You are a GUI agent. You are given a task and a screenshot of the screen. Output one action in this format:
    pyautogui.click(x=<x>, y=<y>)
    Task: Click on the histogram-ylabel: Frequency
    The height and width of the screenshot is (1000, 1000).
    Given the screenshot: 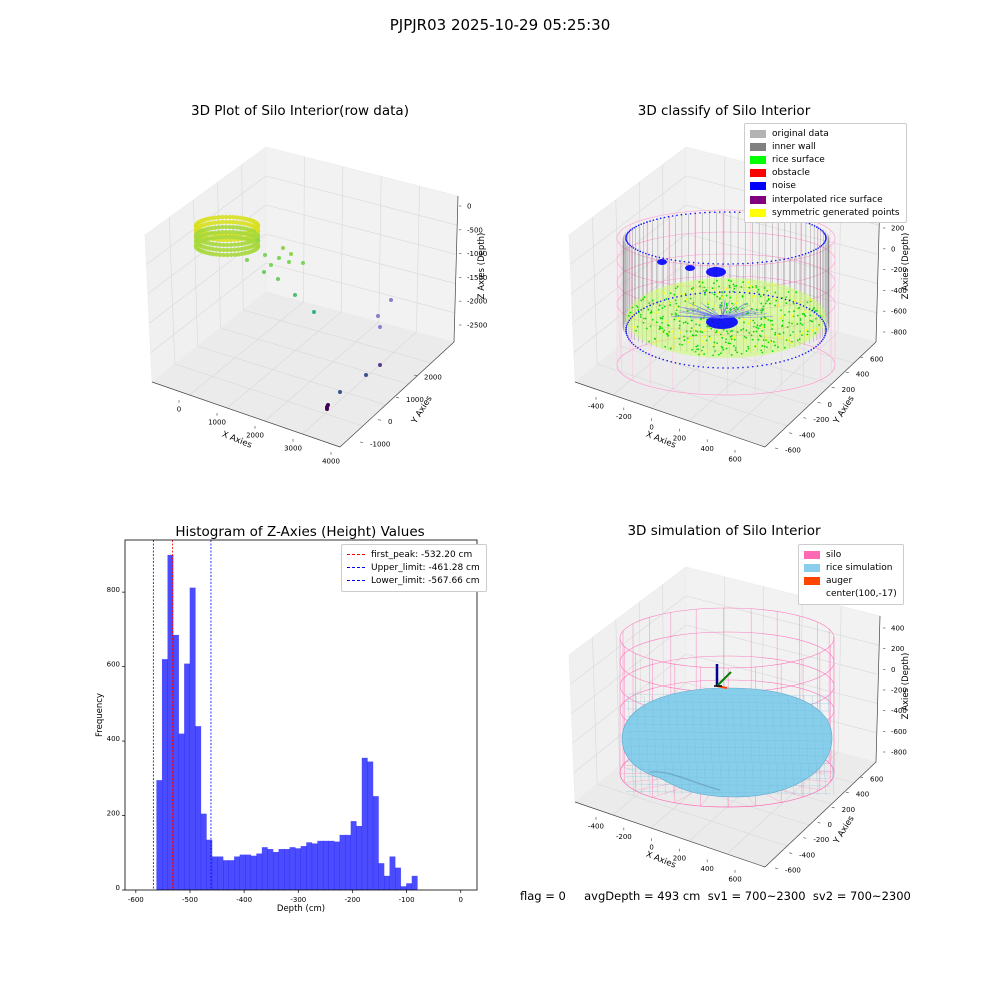 What is the action you would take?
    pyautogui.click(x=100, y=715)
    